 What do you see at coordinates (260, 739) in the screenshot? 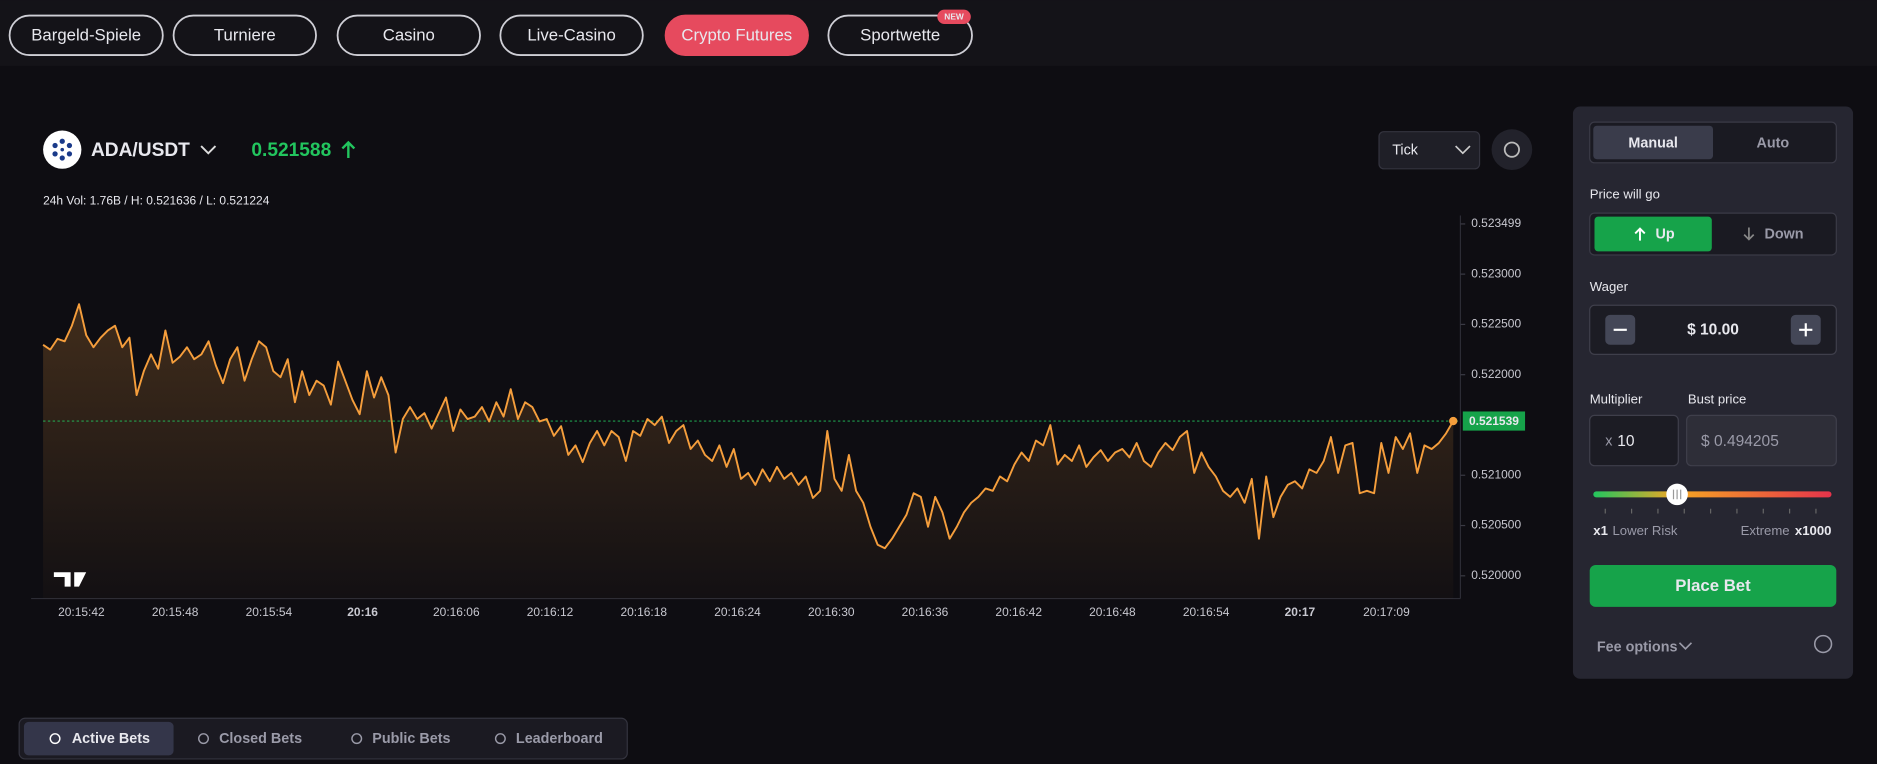
I see `bets-tab: Closed Bets` at bounding box center [260, 739].